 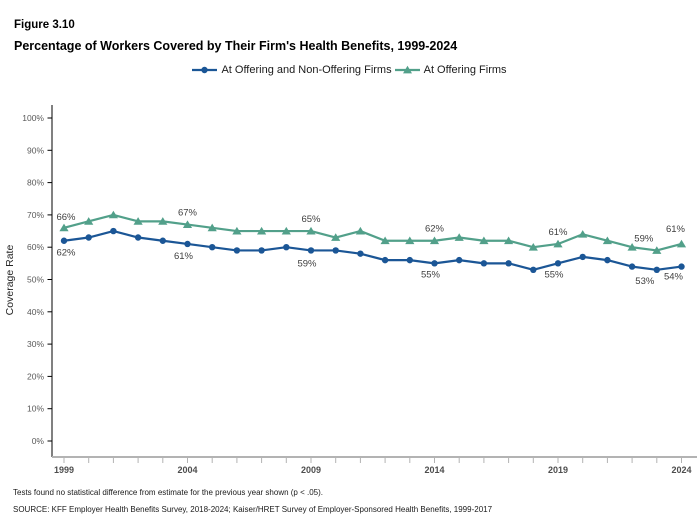 I want to click on x-tick-label: 2024, so click(x=681, y=470).